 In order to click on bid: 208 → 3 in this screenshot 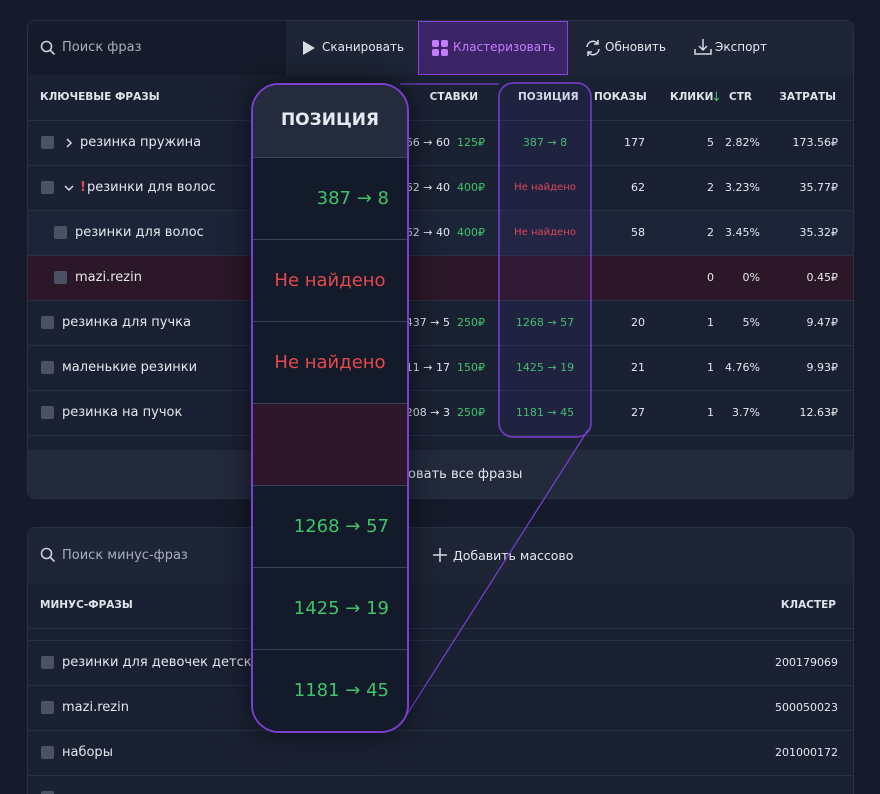, I will do `click(427, 412)`.